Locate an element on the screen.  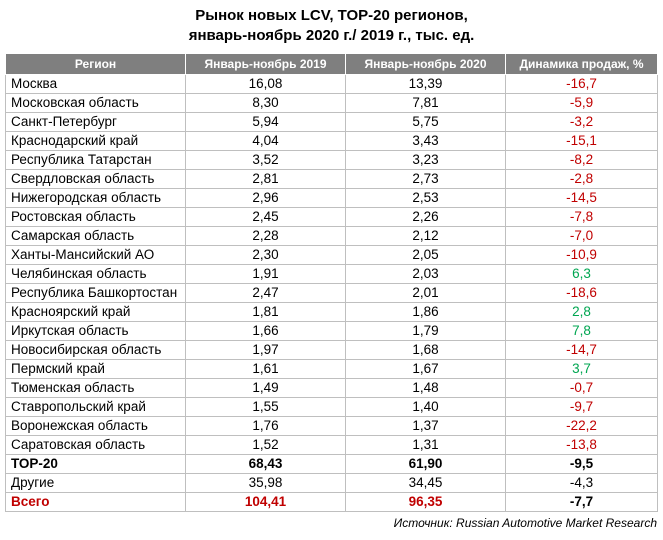
header-2019: Январь-ноябрь 2019 is located at coordinates (265, 64).